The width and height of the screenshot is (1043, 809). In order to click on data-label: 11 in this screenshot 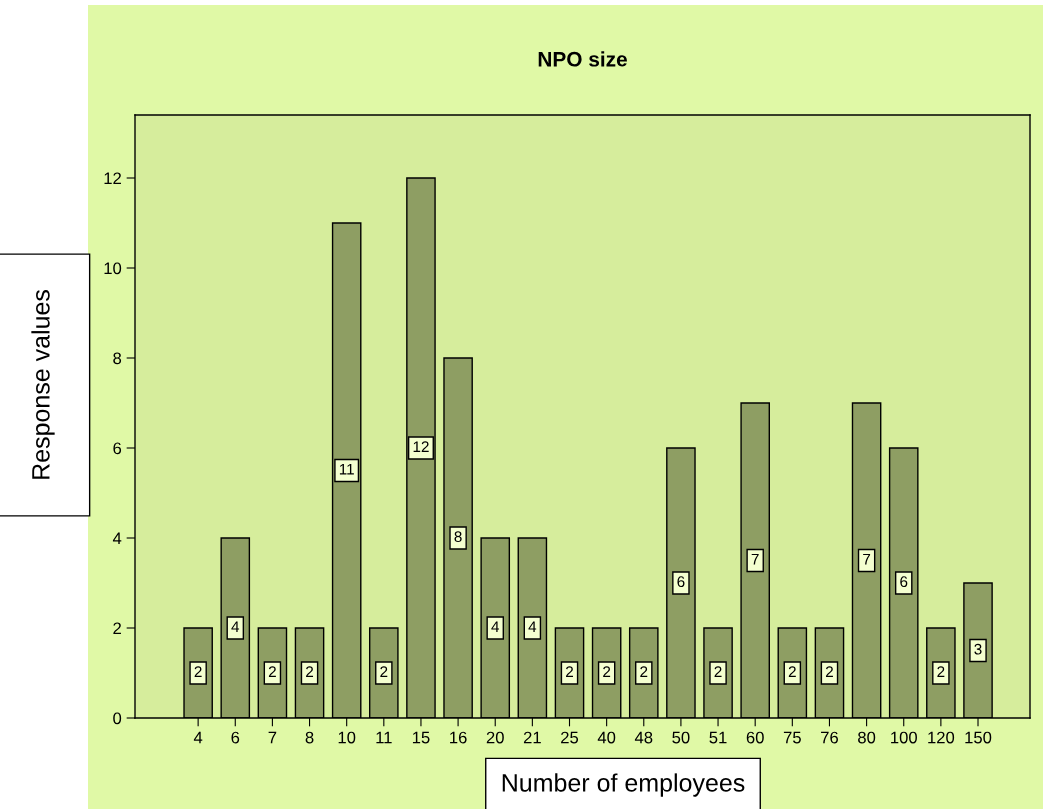, I will do `click(346, 469)`.